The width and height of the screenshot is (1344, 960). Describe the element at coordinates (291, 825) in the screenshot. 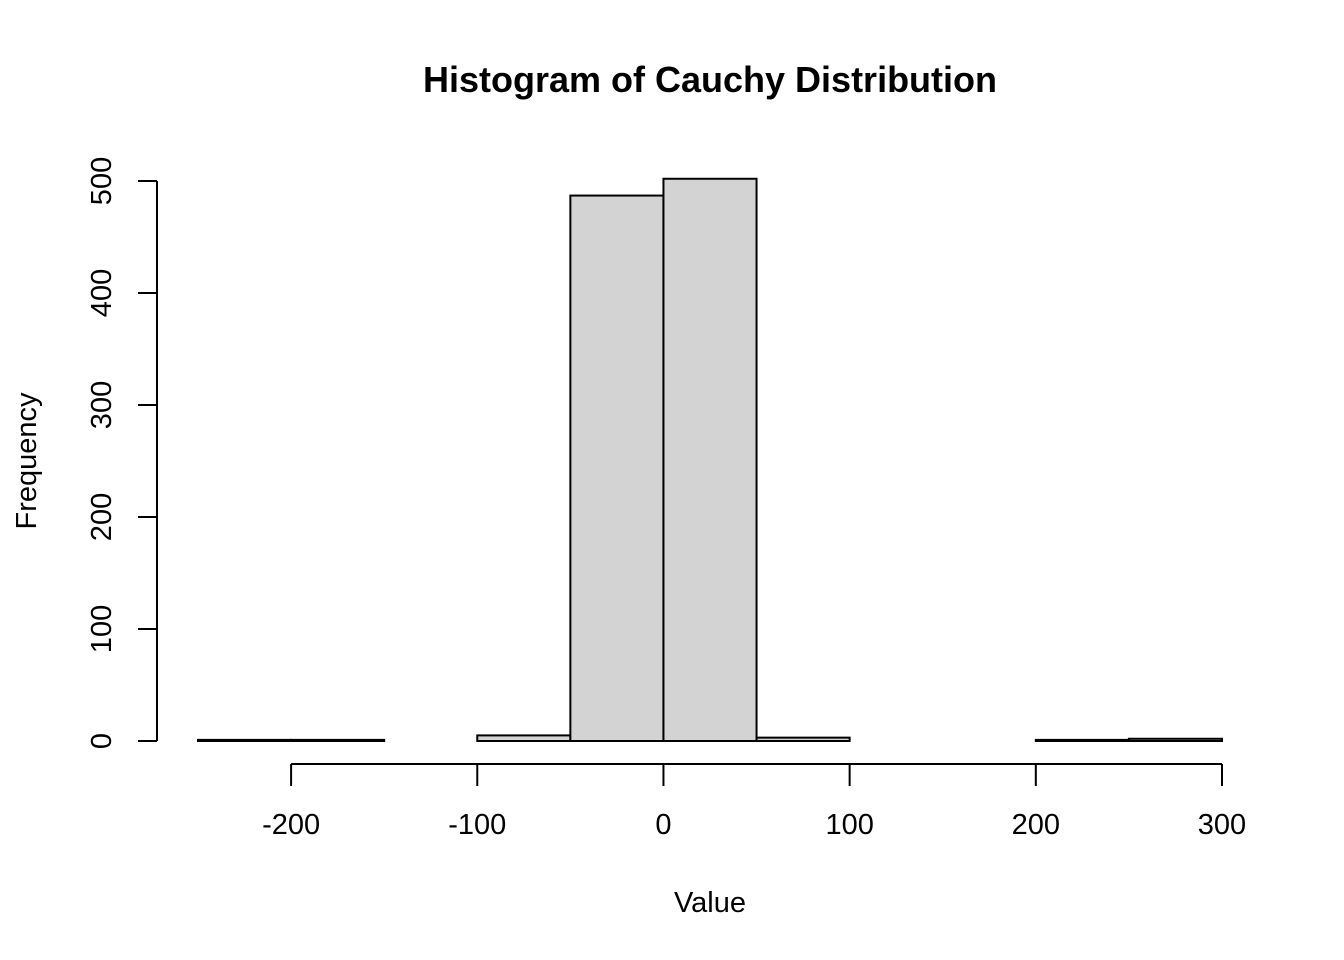

I see `x-tick-label: -200` at that location.